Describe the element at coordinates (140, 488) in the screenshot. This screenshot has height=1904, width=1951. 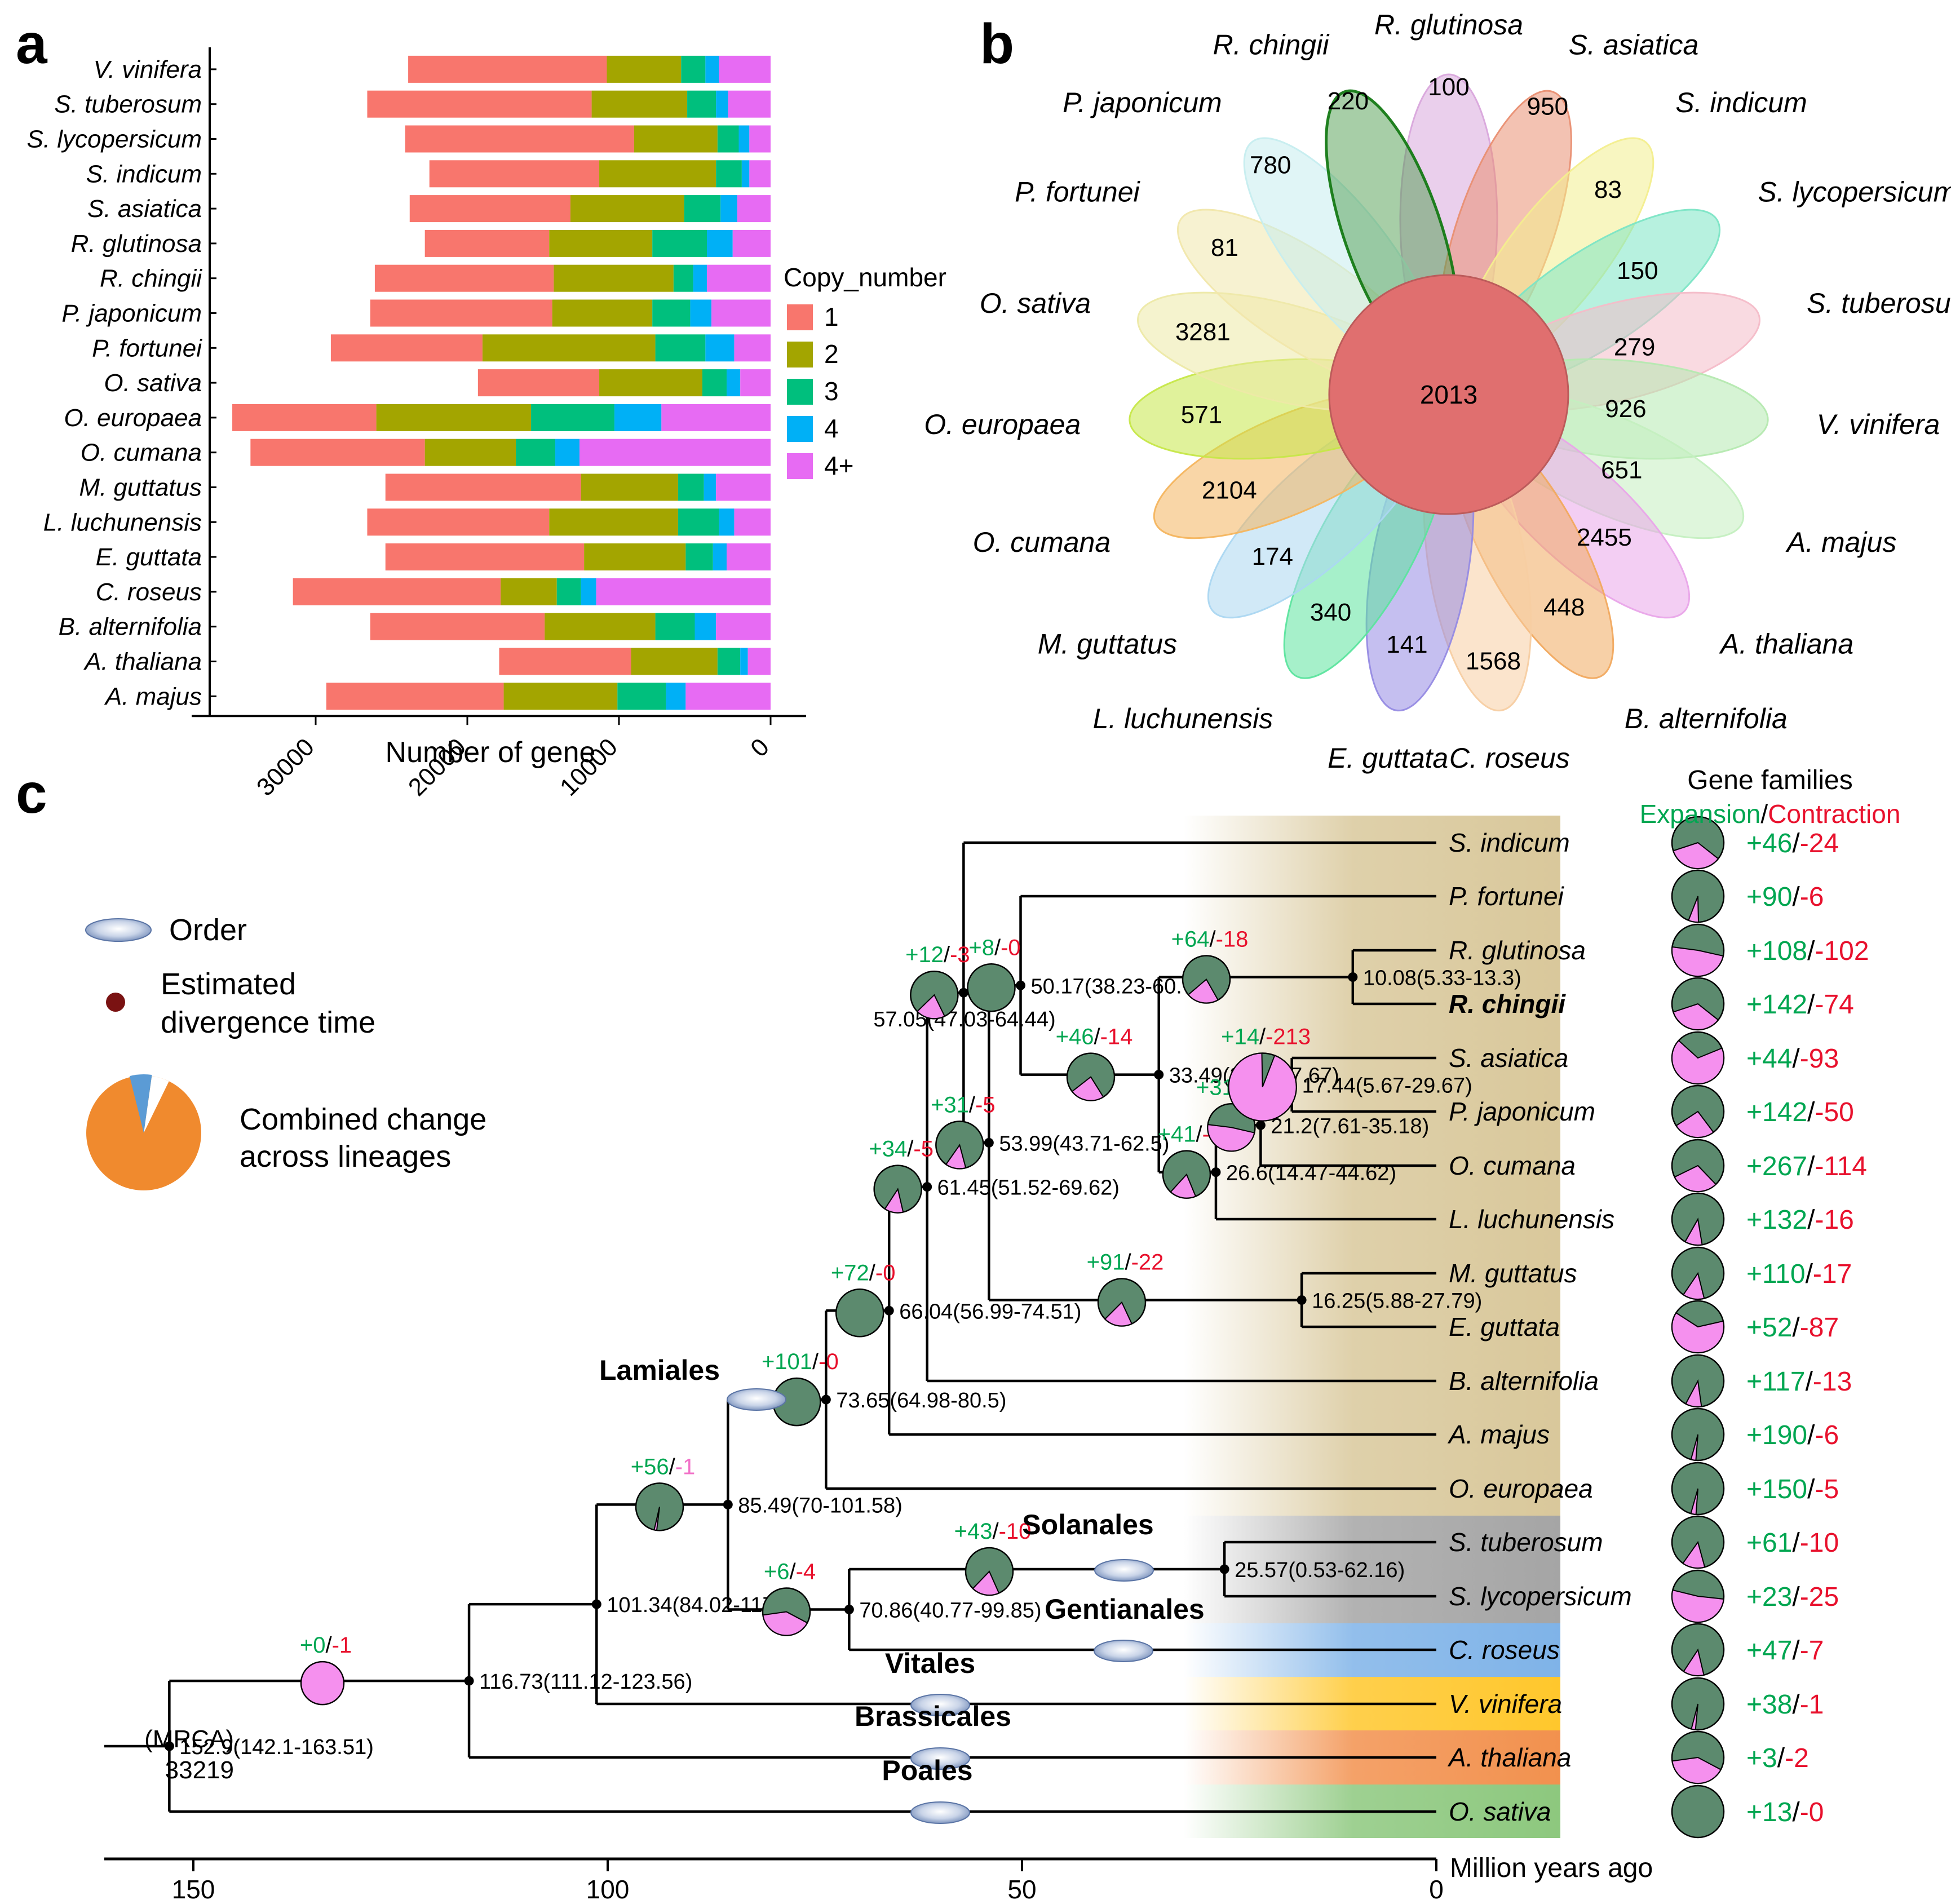
I see `bar-category-label: M. guttatus` at that location.